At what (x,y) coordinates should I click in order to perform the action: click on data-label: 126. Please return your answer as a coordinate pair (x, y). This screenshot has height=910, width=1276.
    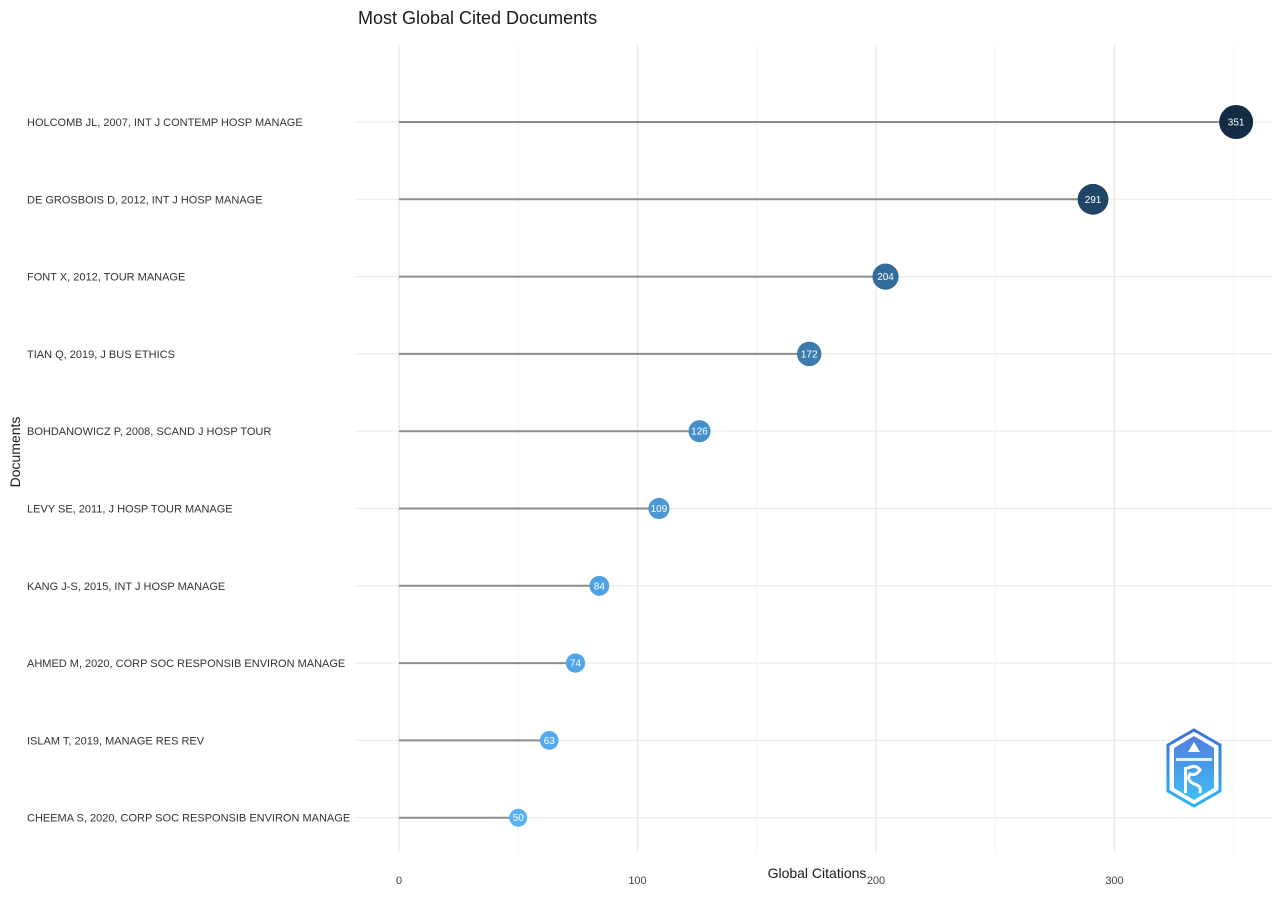
    Looking at the image, I should click on (699, 432).